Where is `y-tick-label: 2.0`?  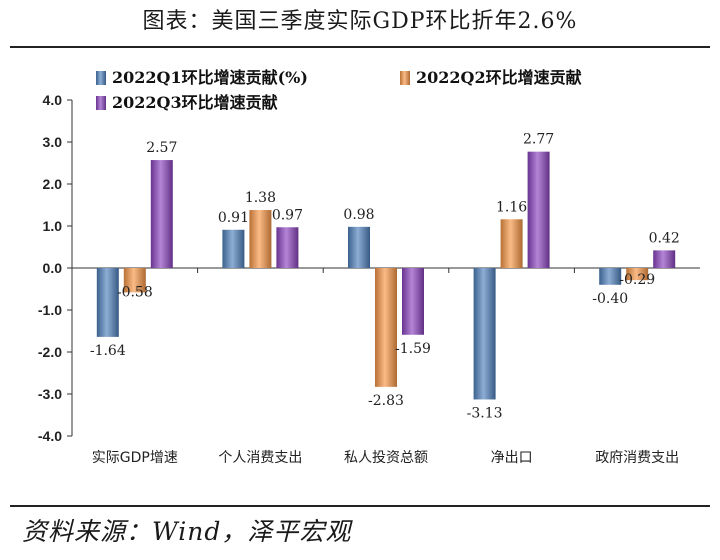
y-tick-label: 2.0 is located at coordinates (53, 184).